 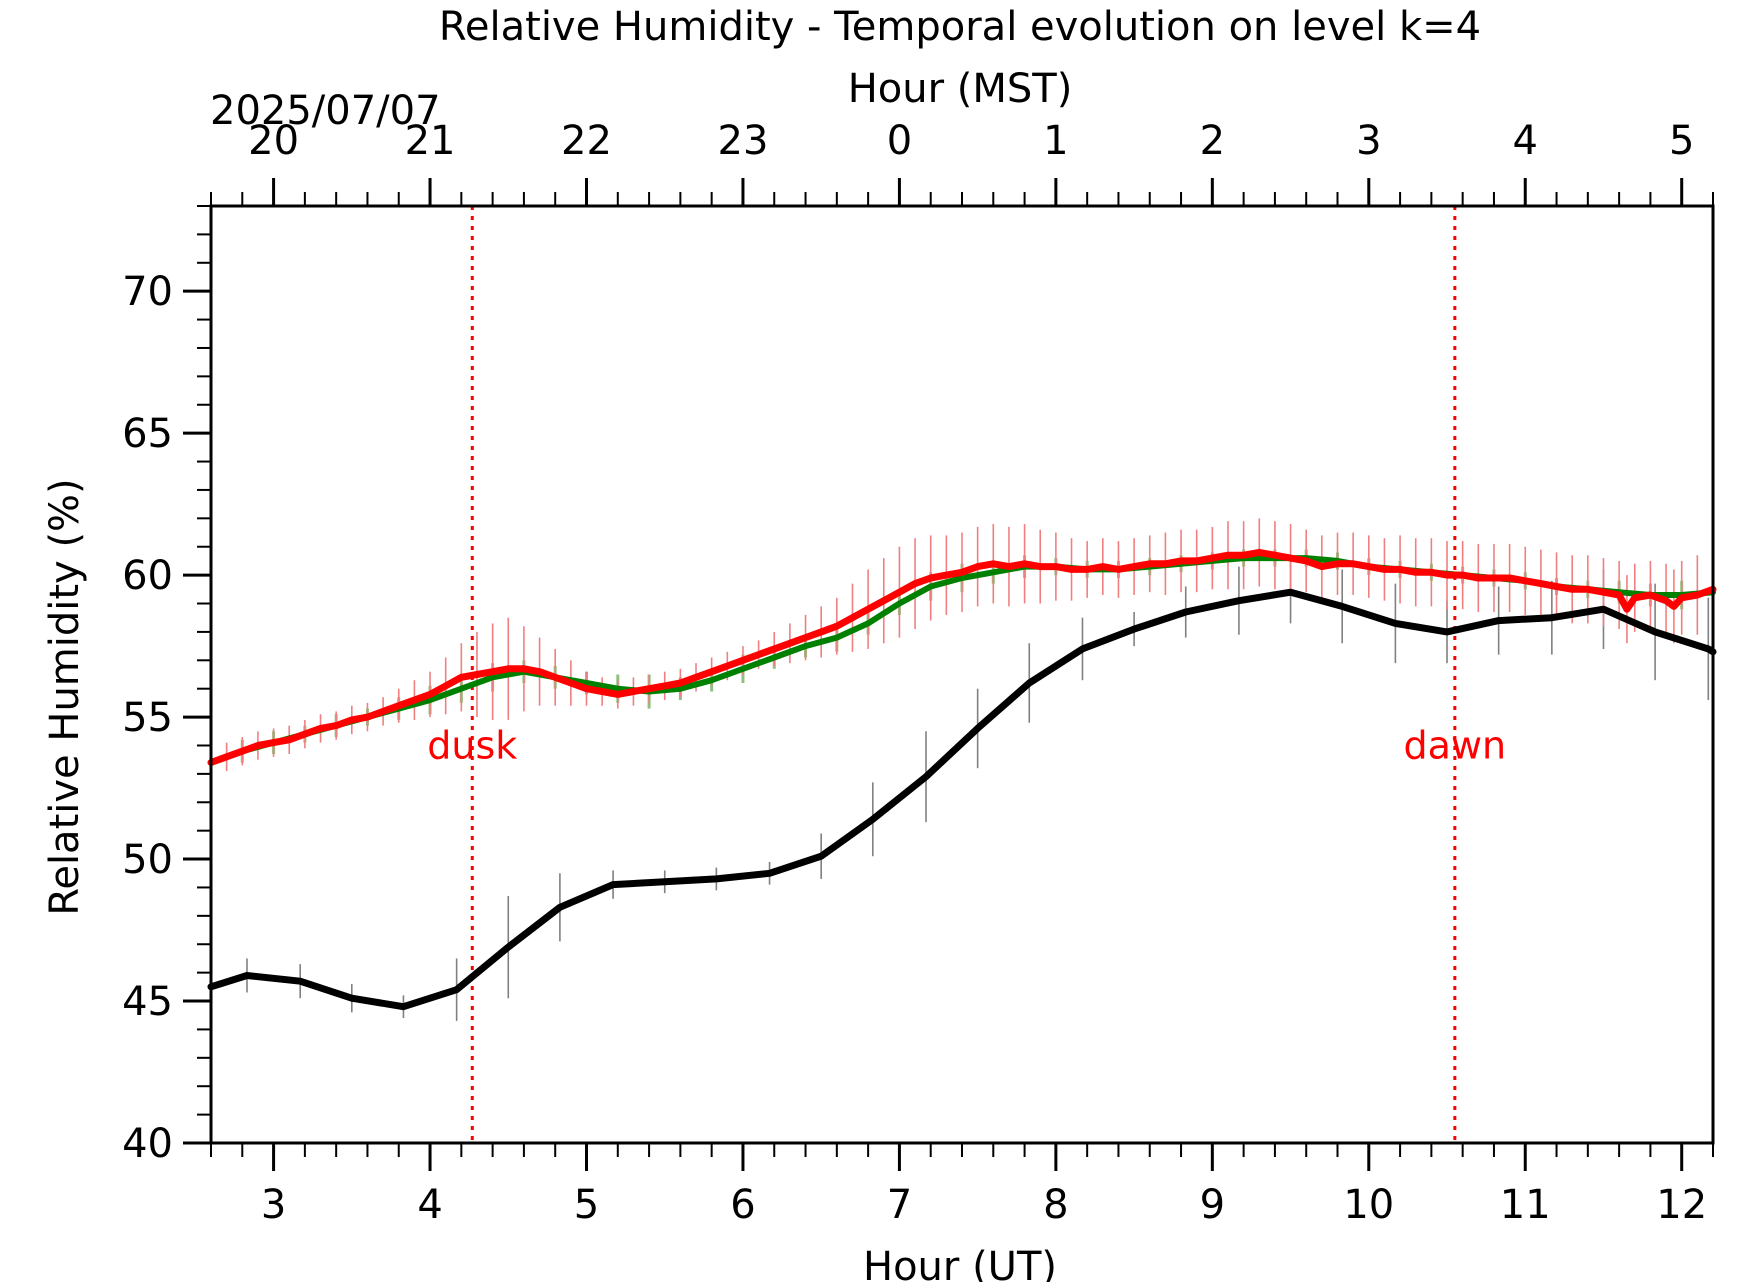 What do you see at coordinates (1212, 141) in the screenshot?
I see `top-x-tick-label: 2` at bounding box center [1212, 141].